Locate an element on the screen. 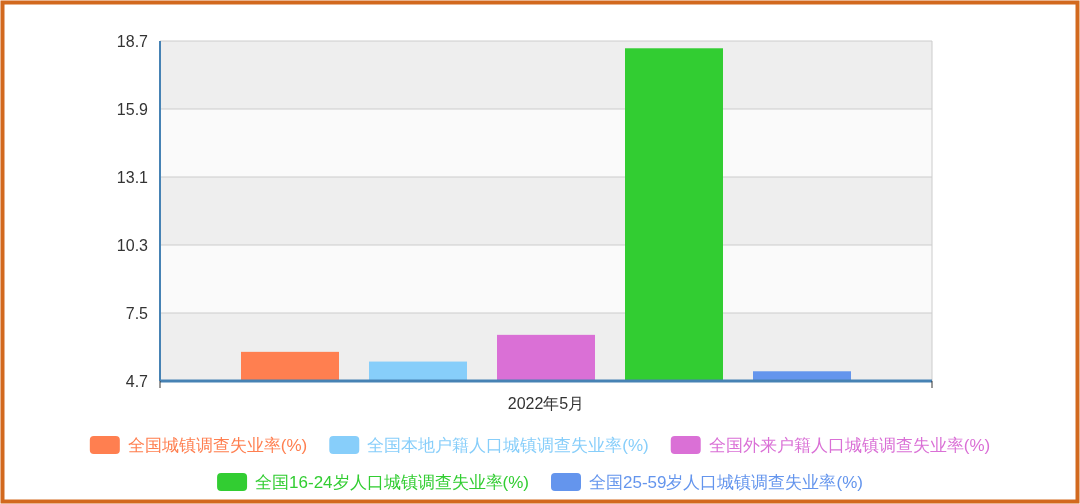  x-tick-label: 2022年5月 is located at coordinates (546, 403).